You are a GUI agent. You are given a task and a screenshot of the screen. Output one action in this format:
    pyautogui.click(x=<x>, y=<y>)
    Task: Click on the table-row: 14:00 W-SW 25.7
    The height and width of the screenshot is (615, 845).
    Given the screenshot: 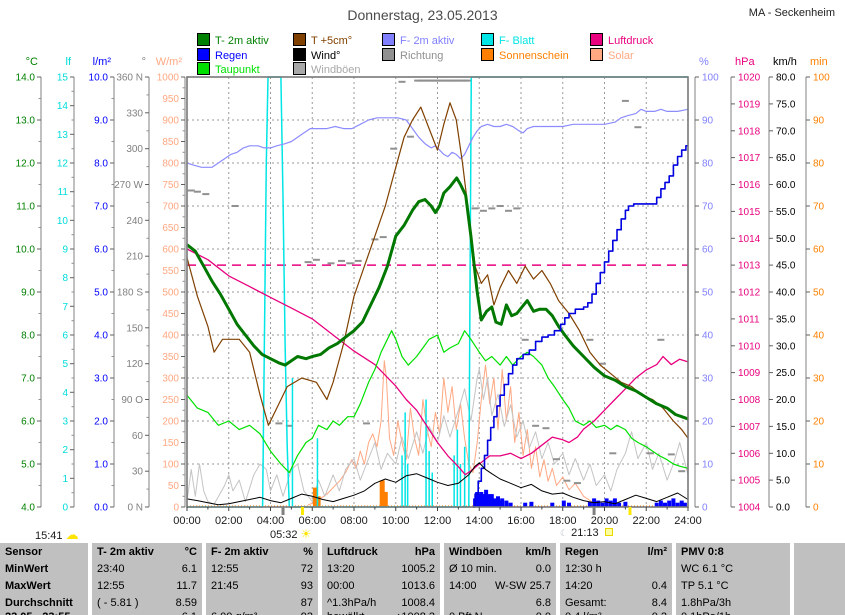 What is the action you would take?
    pyautogui.click(x=500, y=587)
    